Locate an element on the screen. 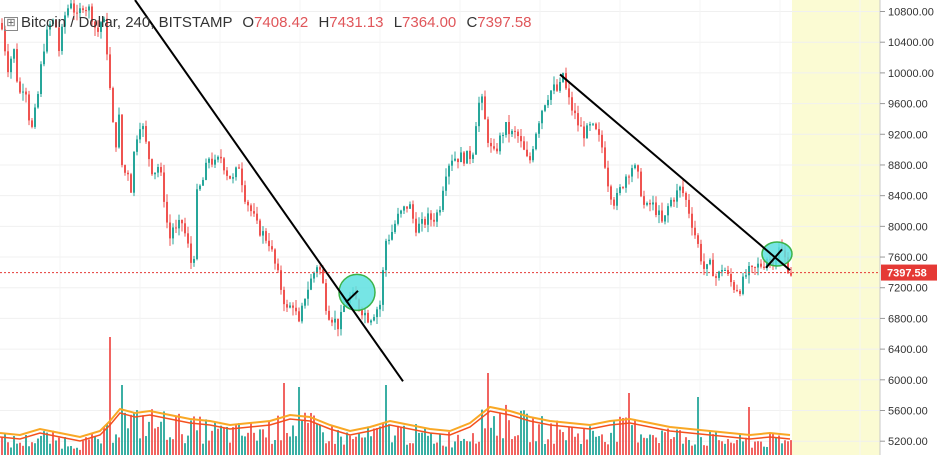 This screenshot has width=950, height=460. price-tick-label: 5200.00 is located at coordinates (908, 442).